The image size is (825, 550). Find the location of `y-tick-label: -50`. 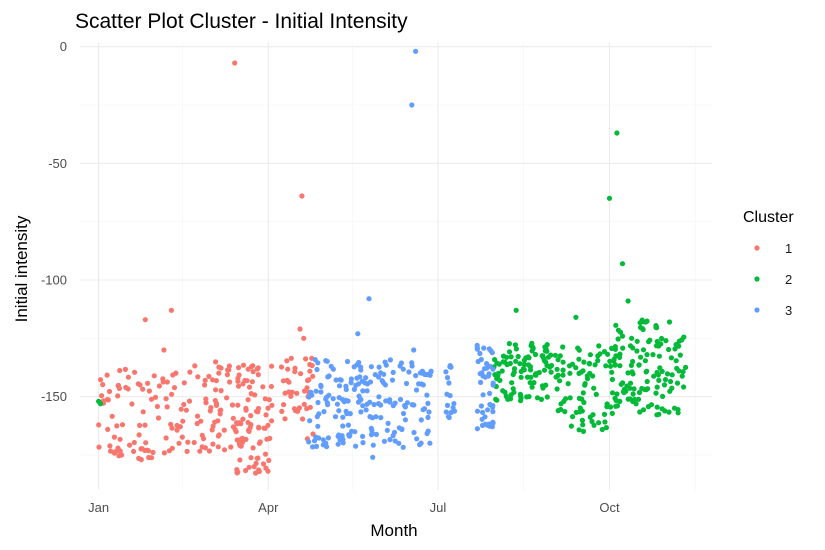

y-tick-label: -50 is located at coordinates (57, 163).